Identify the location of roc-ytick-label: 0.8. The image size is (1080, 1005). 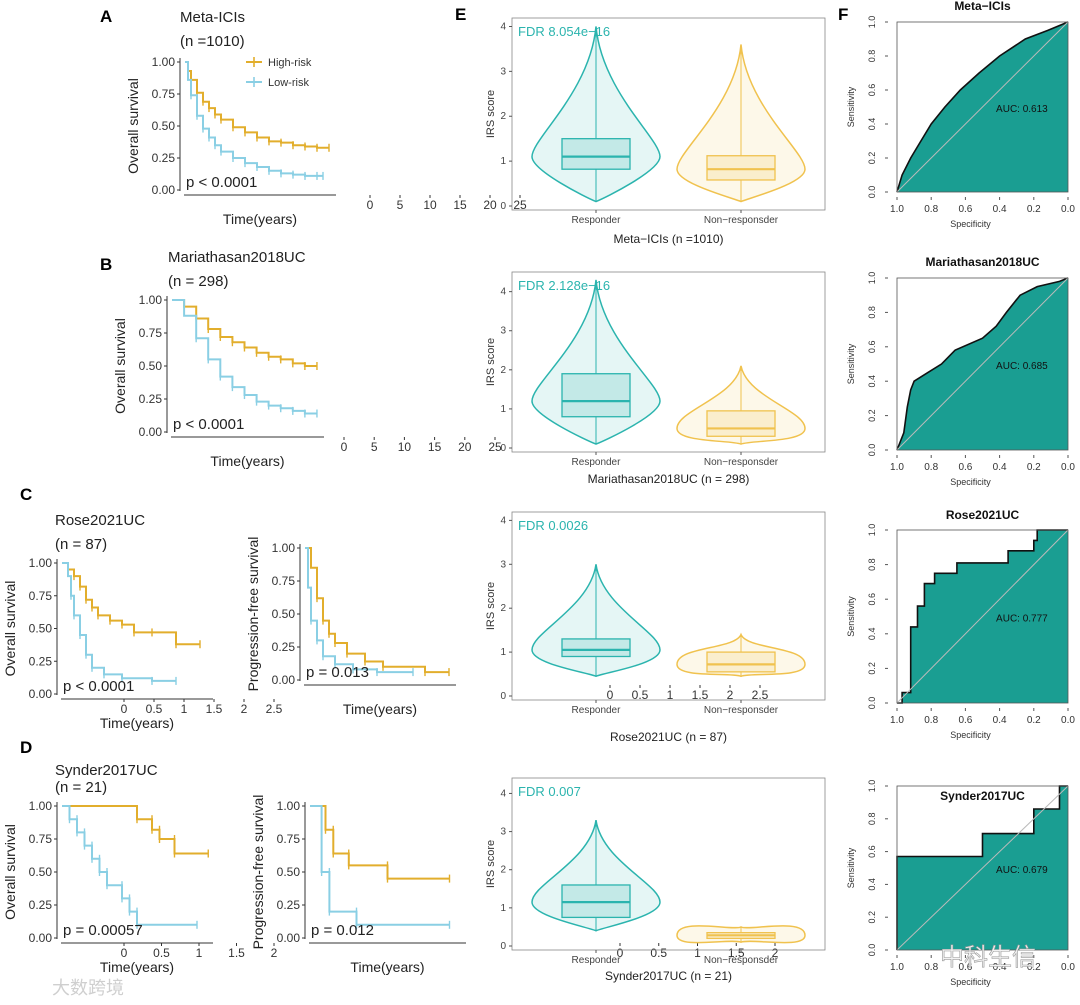
(872, 819).